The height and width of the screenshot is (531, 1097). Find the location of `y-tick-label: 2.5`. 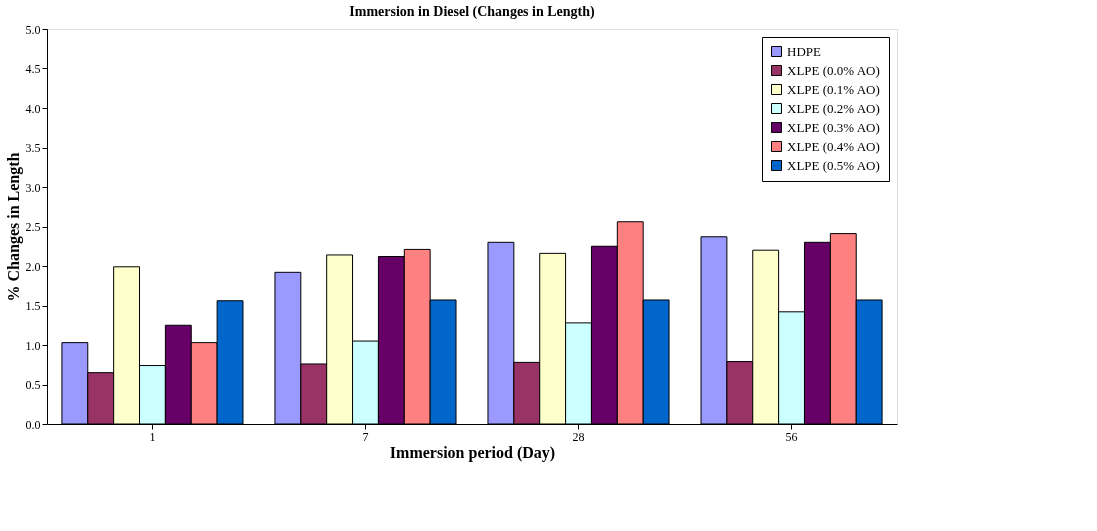

y-tick-label: 2.5 is located at coordinates (33, 227).